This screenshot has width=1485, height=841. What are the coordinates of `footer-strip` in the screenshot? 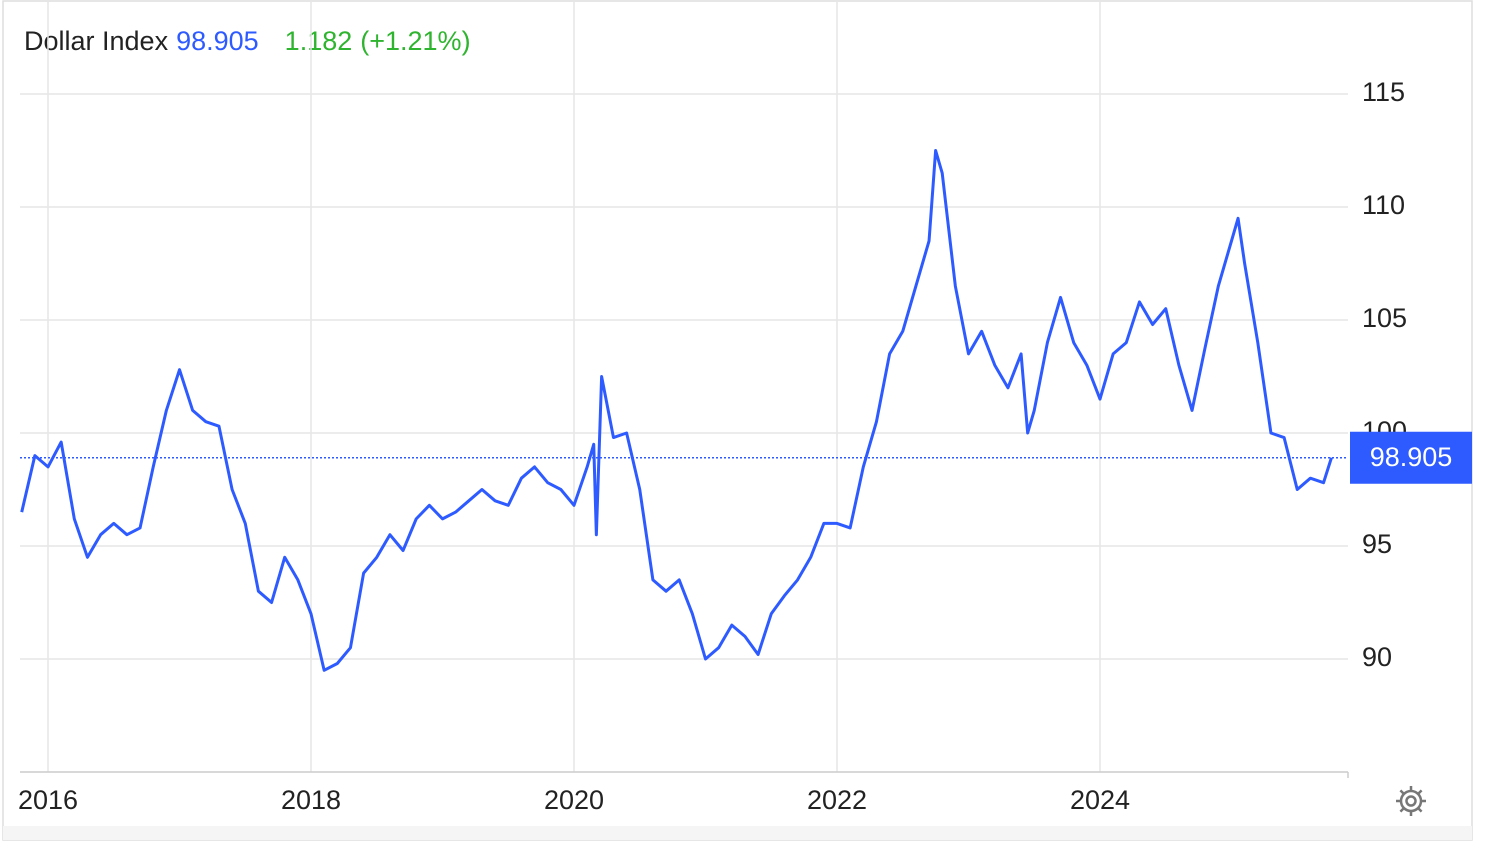 It's located at (737, 833).